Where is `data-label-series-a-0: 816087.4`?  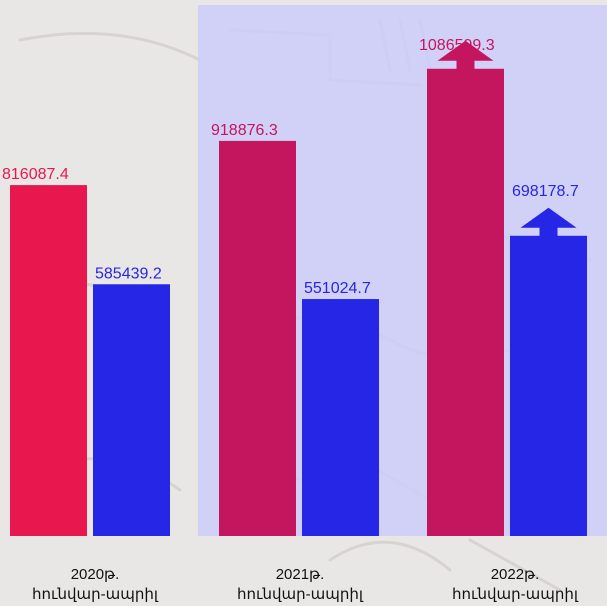 data-label-series-a-0: 816087.4 is located at coordinates (35, 174).